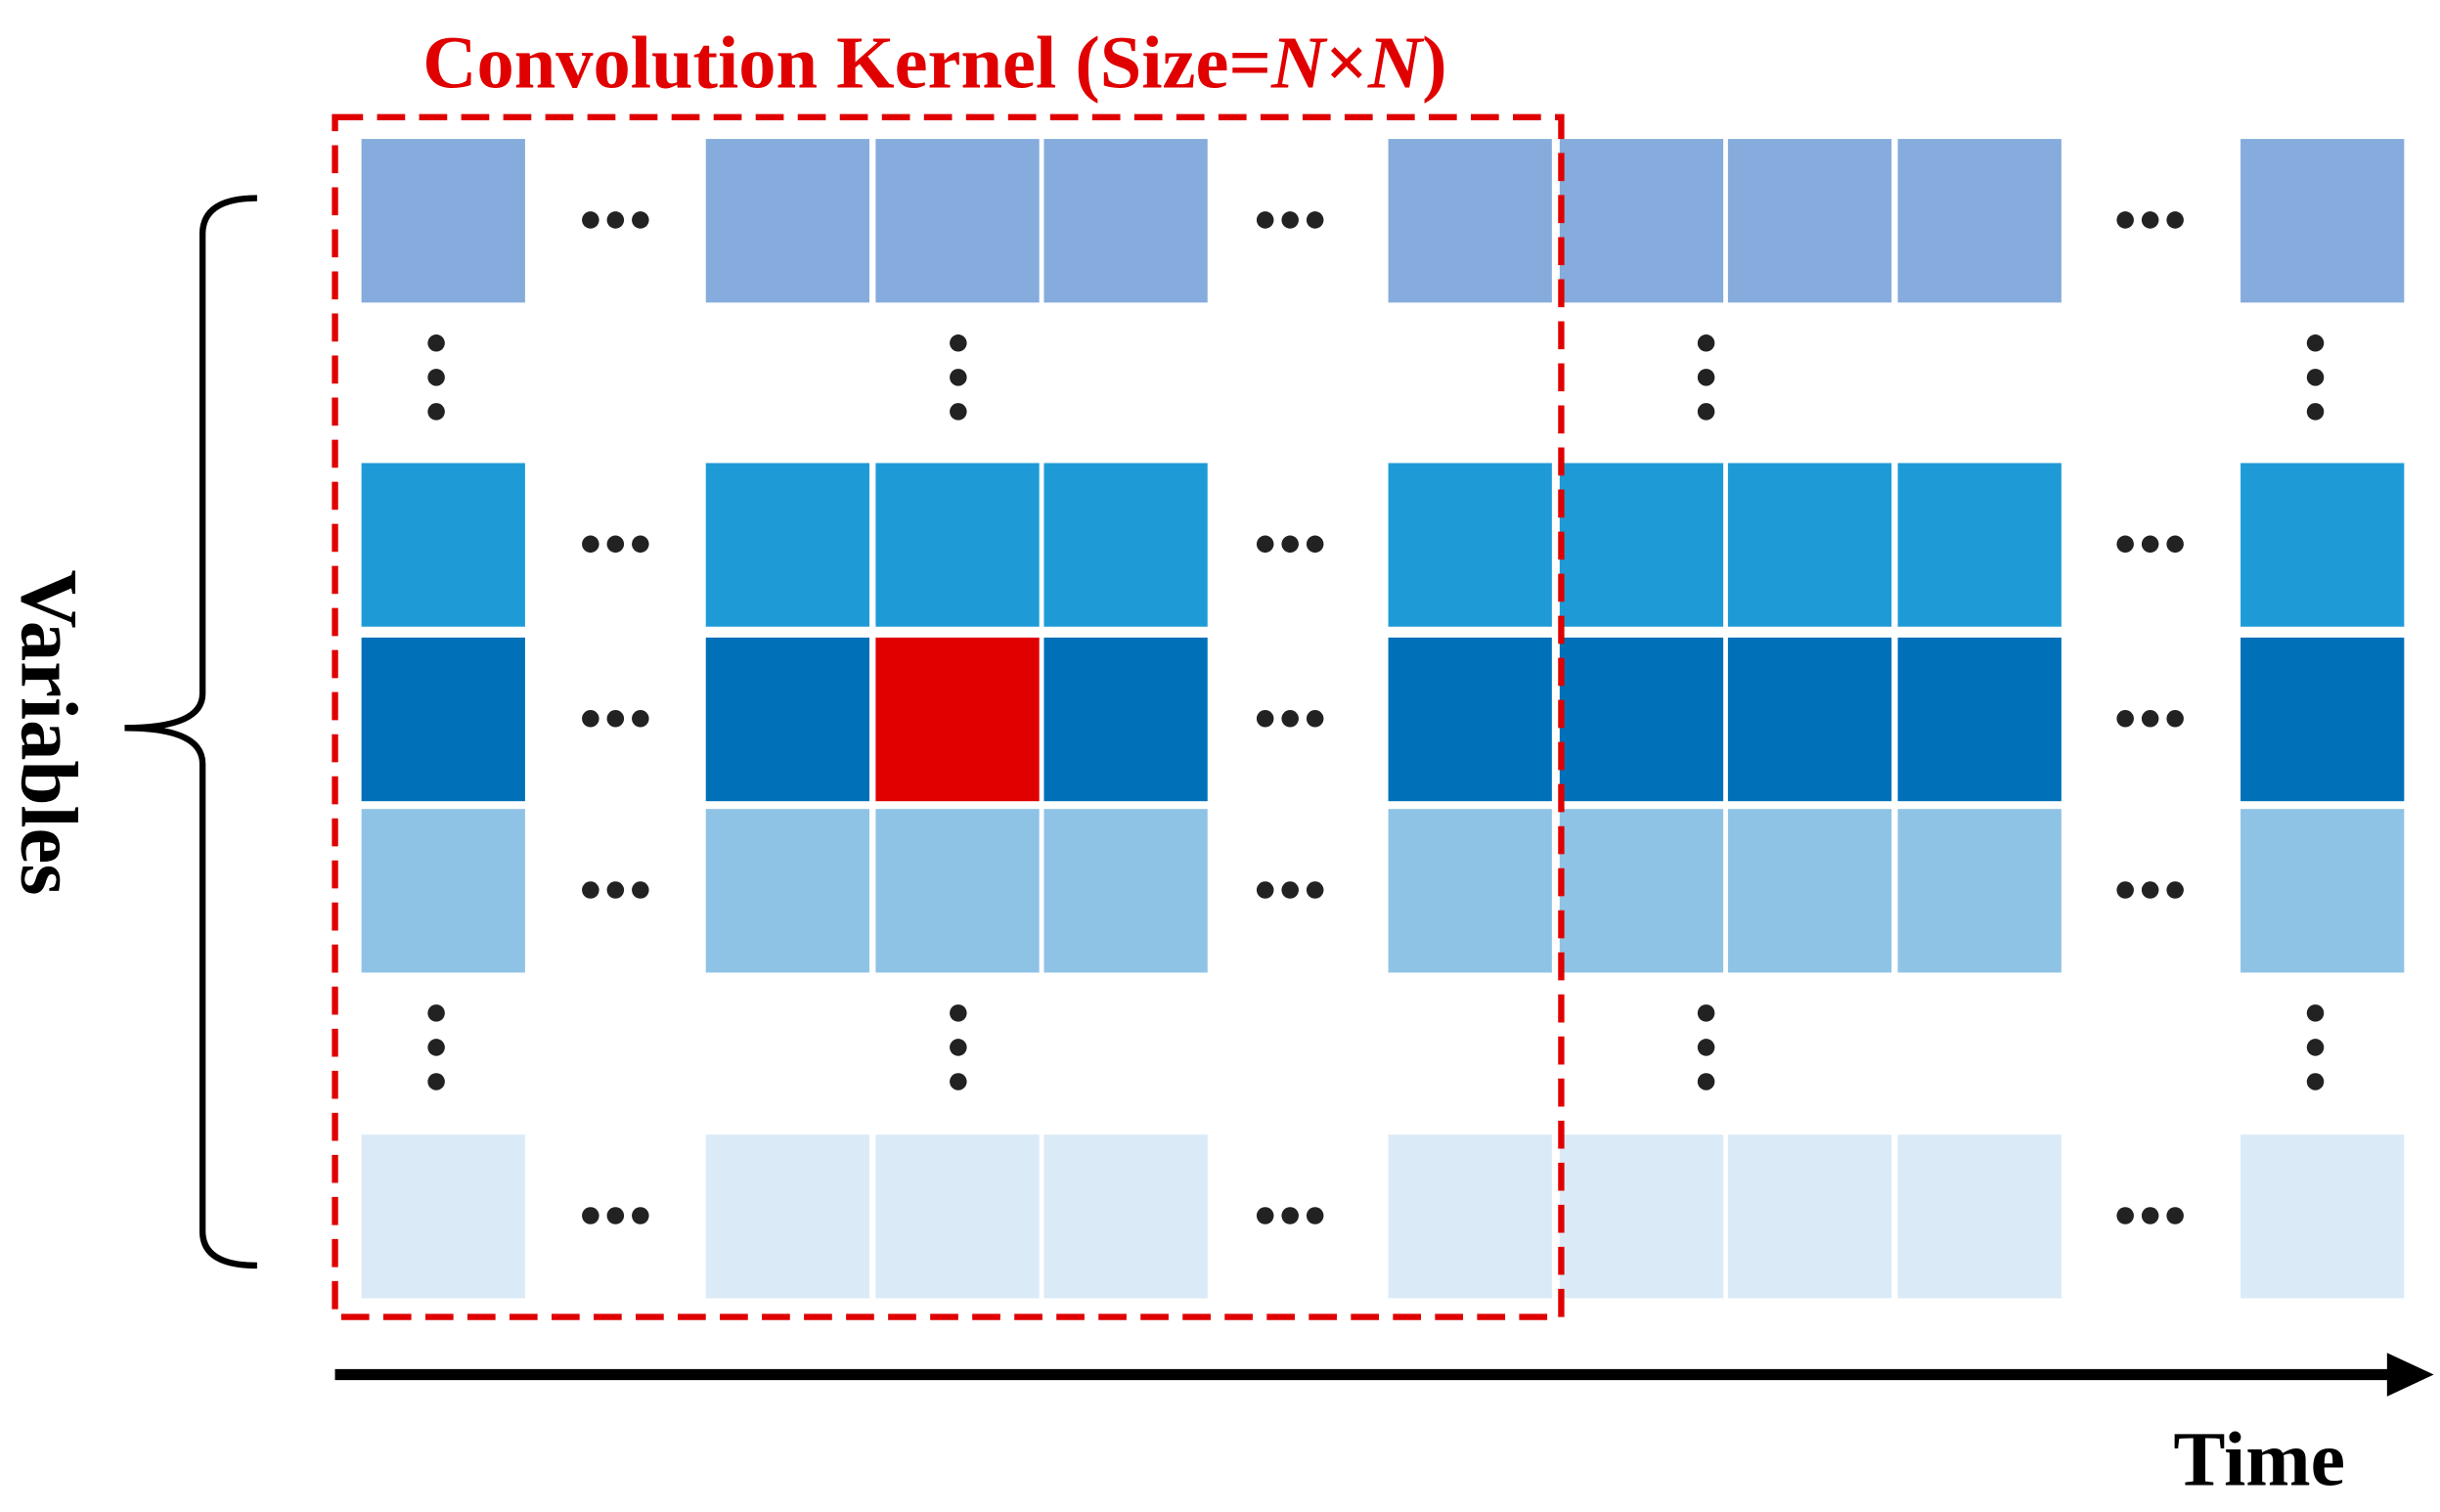 Image resolution: width=2440 pixels, height=1512 pixels. Describe the element at coordinates (846, 63) in the screenshot. I see `title-text: Convolution Kernel (Size=` at that location.